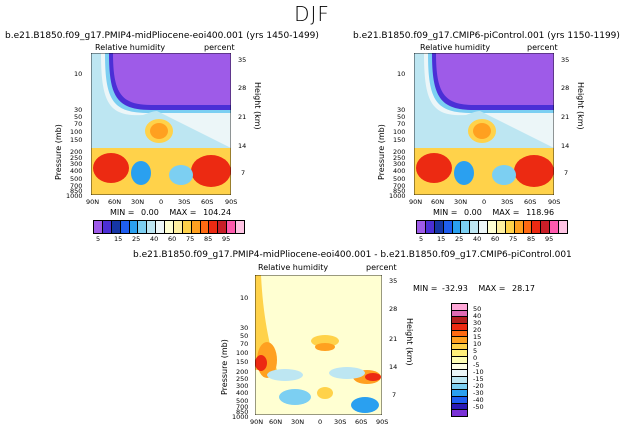 This screenshot has height=433, width=624. Describe the element at coordinates (219, 47) in the screenshot. I see `panel-pliocene-units: percent` at that location.